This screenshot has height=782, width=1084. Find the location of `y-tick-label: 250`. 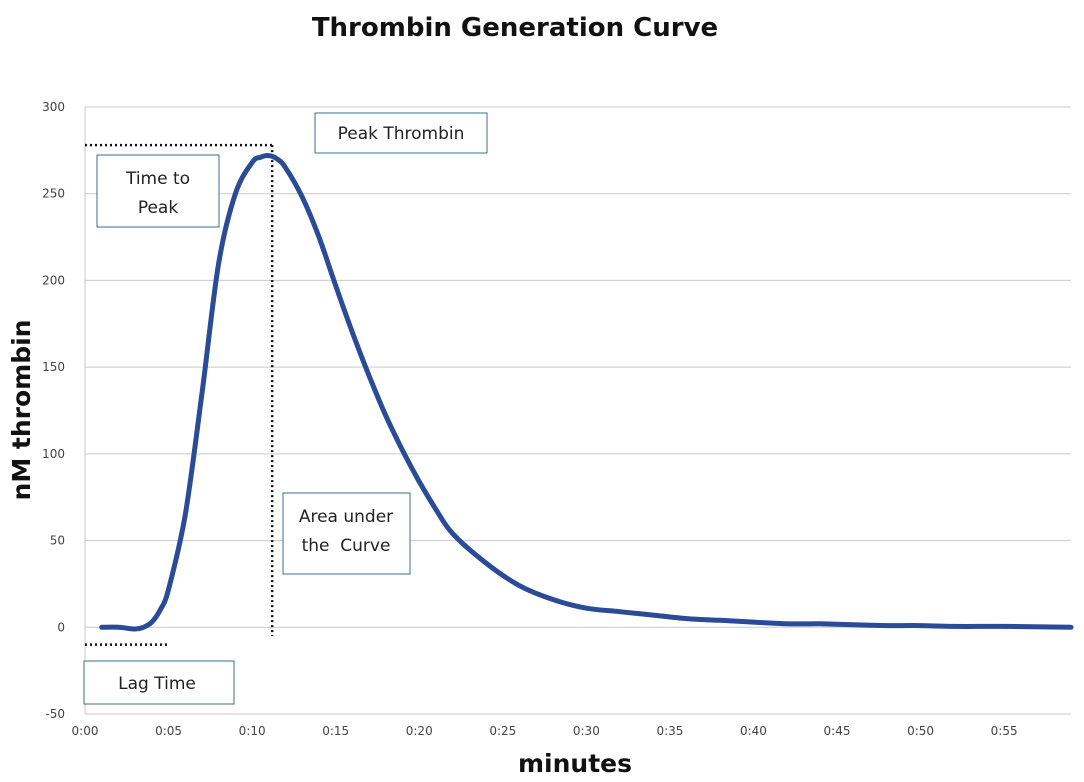

y-tick-label: 250 is located at coordinates (53, 194).